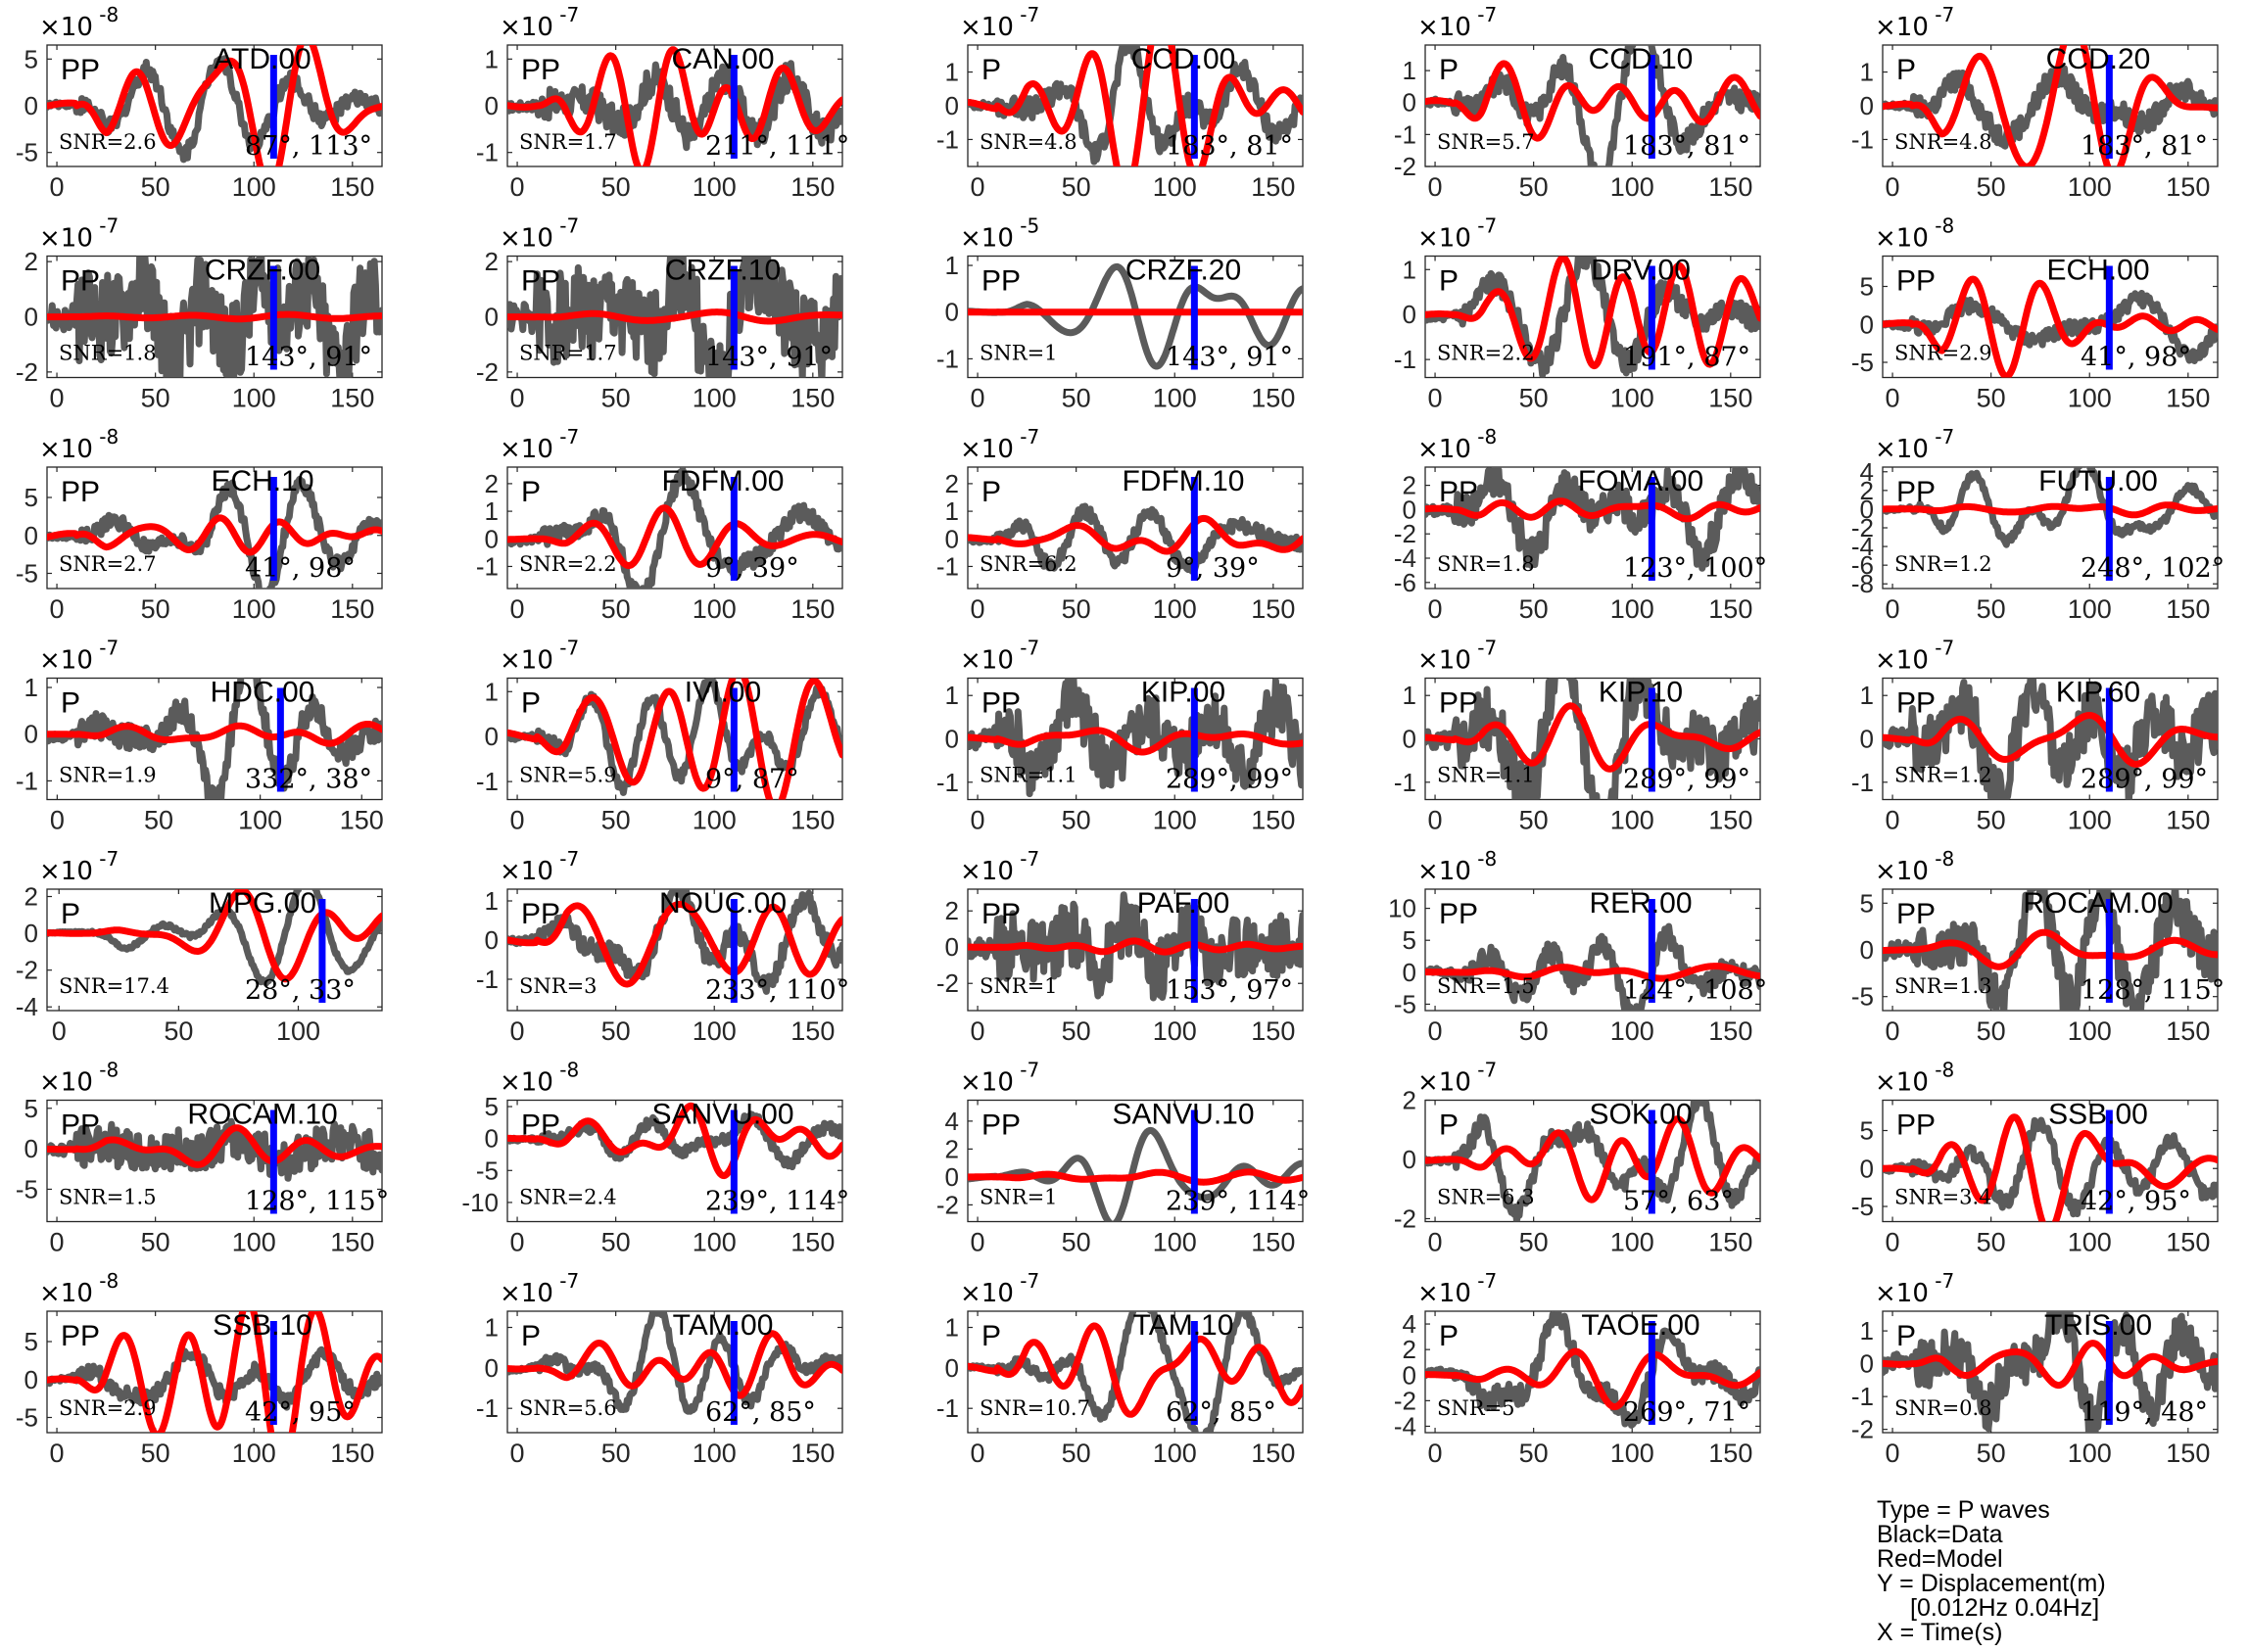 The height and width of the screenshot is (1652, 2249). Describe the element at coordinates (752, 568) in the screenshot. I see `angles-label: 9°, 39°` at that location.